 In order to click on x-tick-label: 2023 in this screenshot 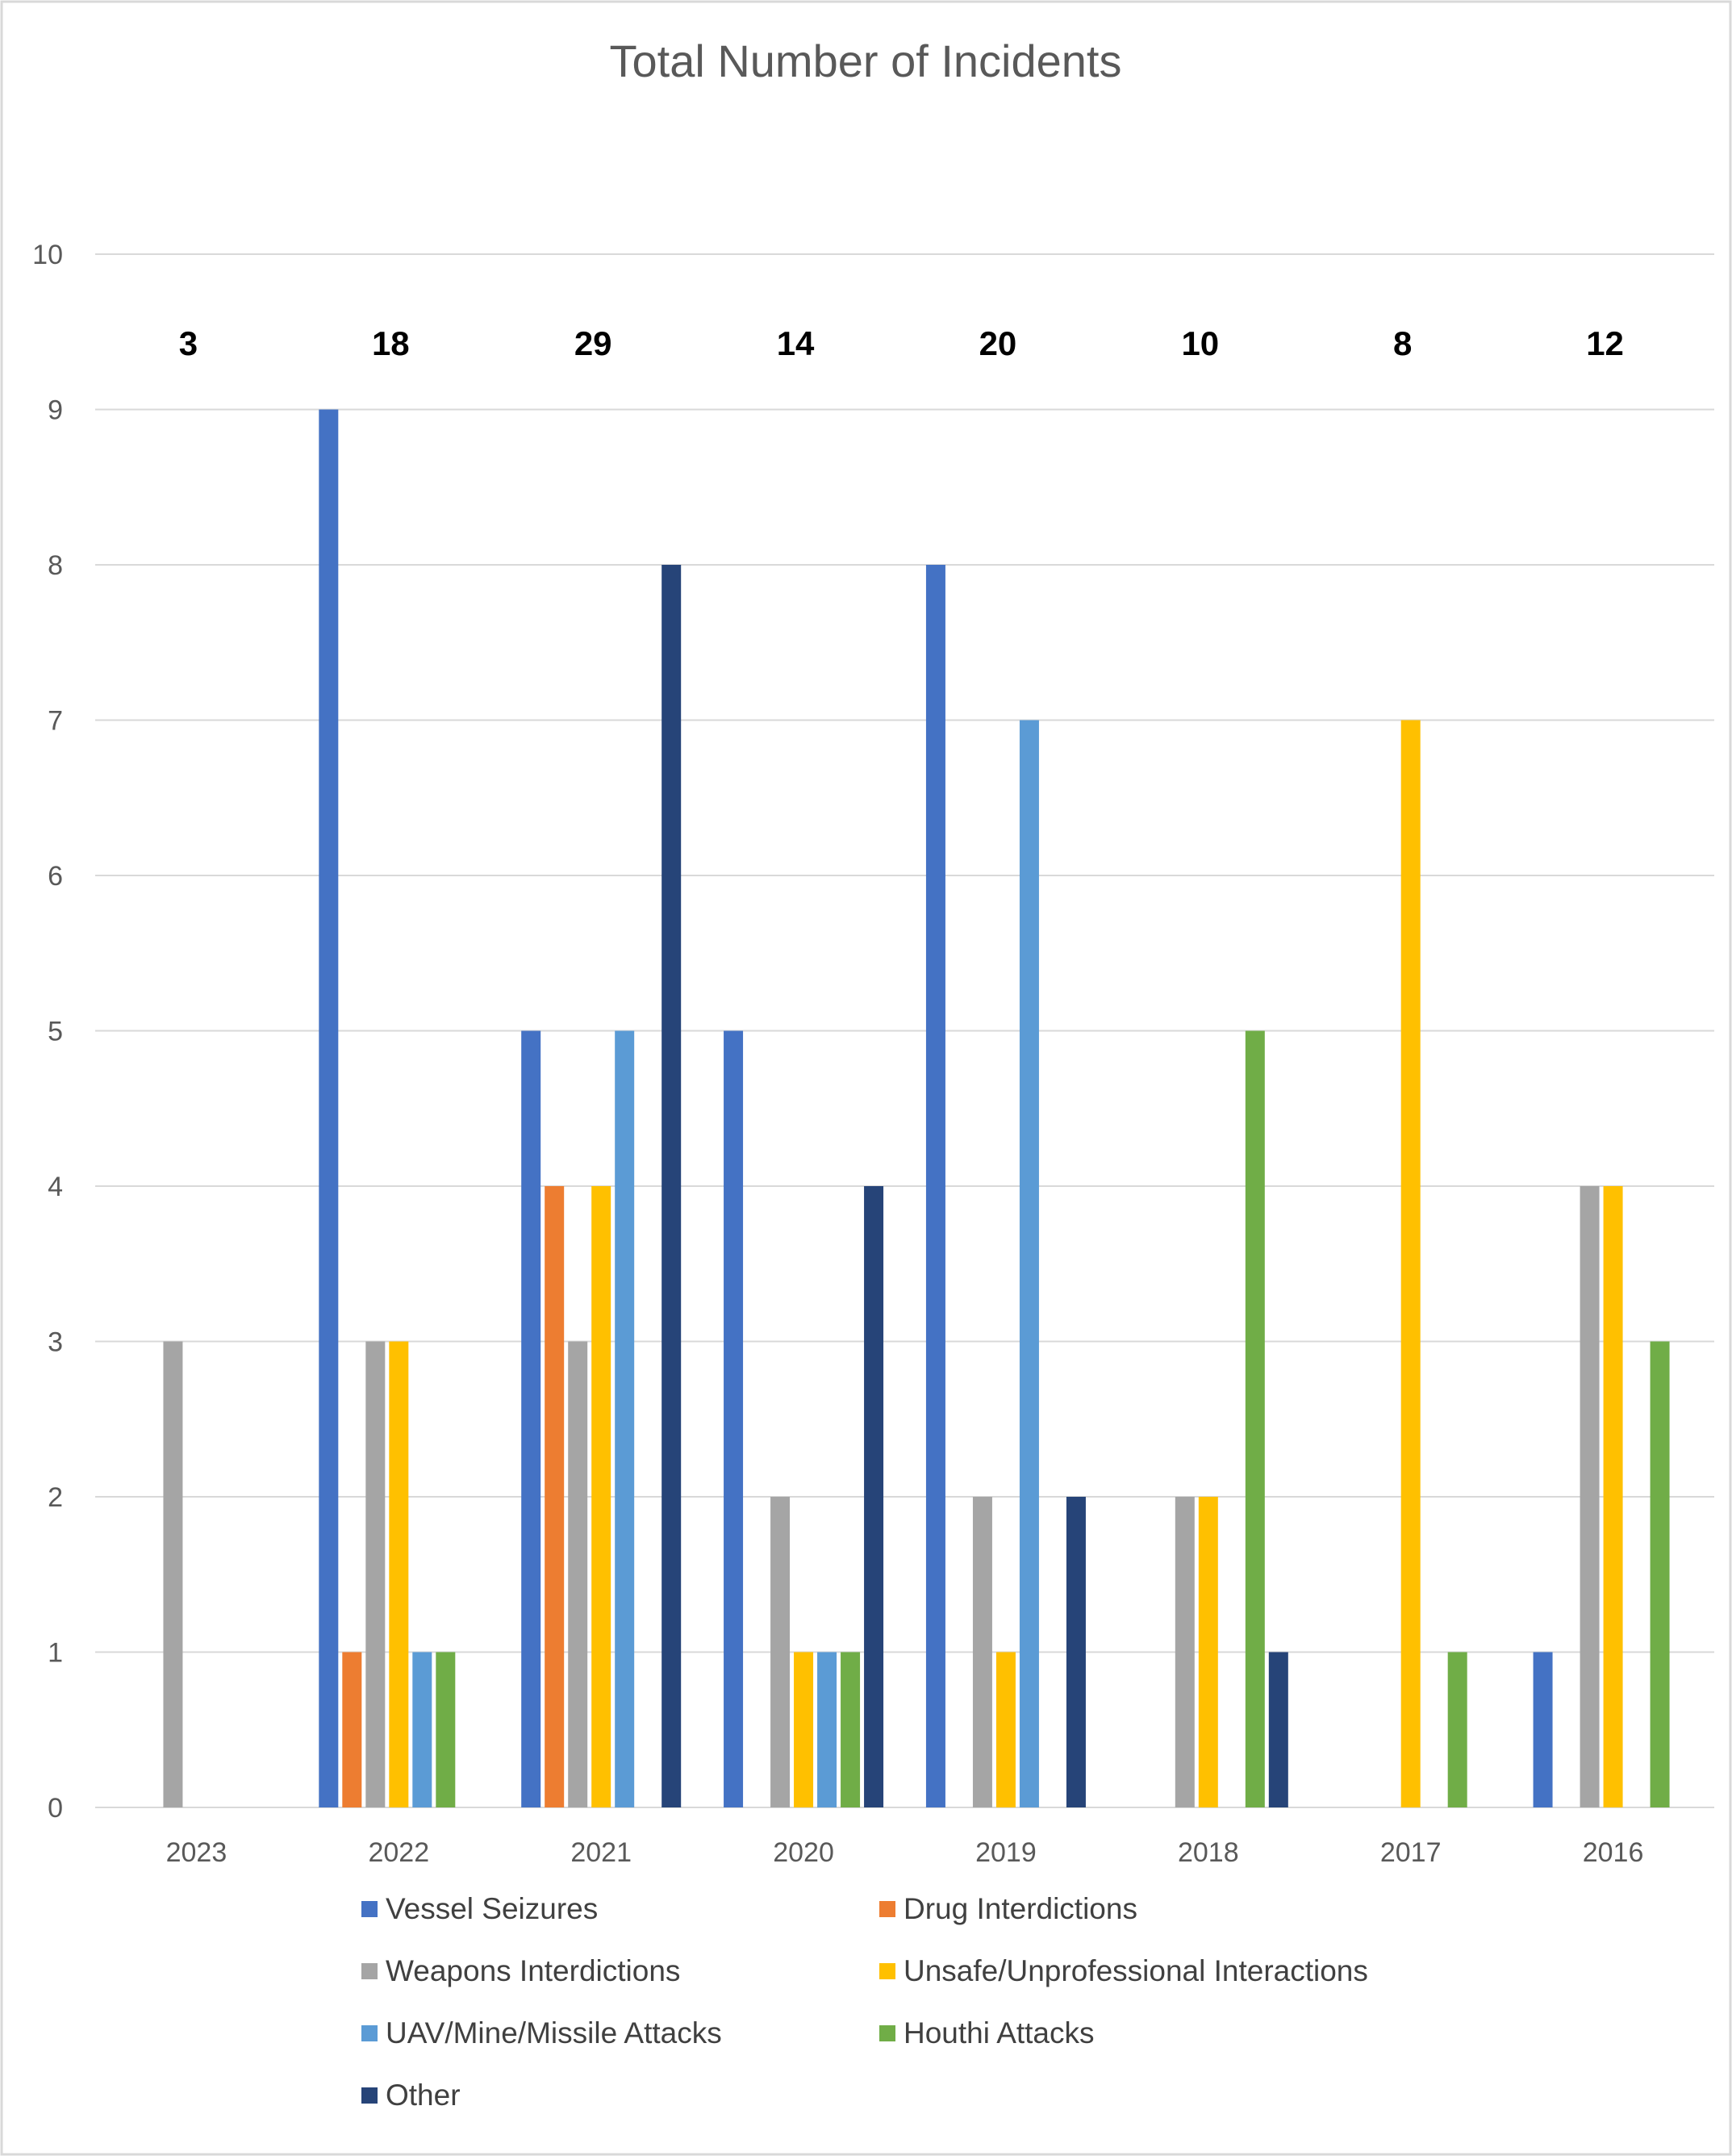, I will do `click(196, 1852)`.